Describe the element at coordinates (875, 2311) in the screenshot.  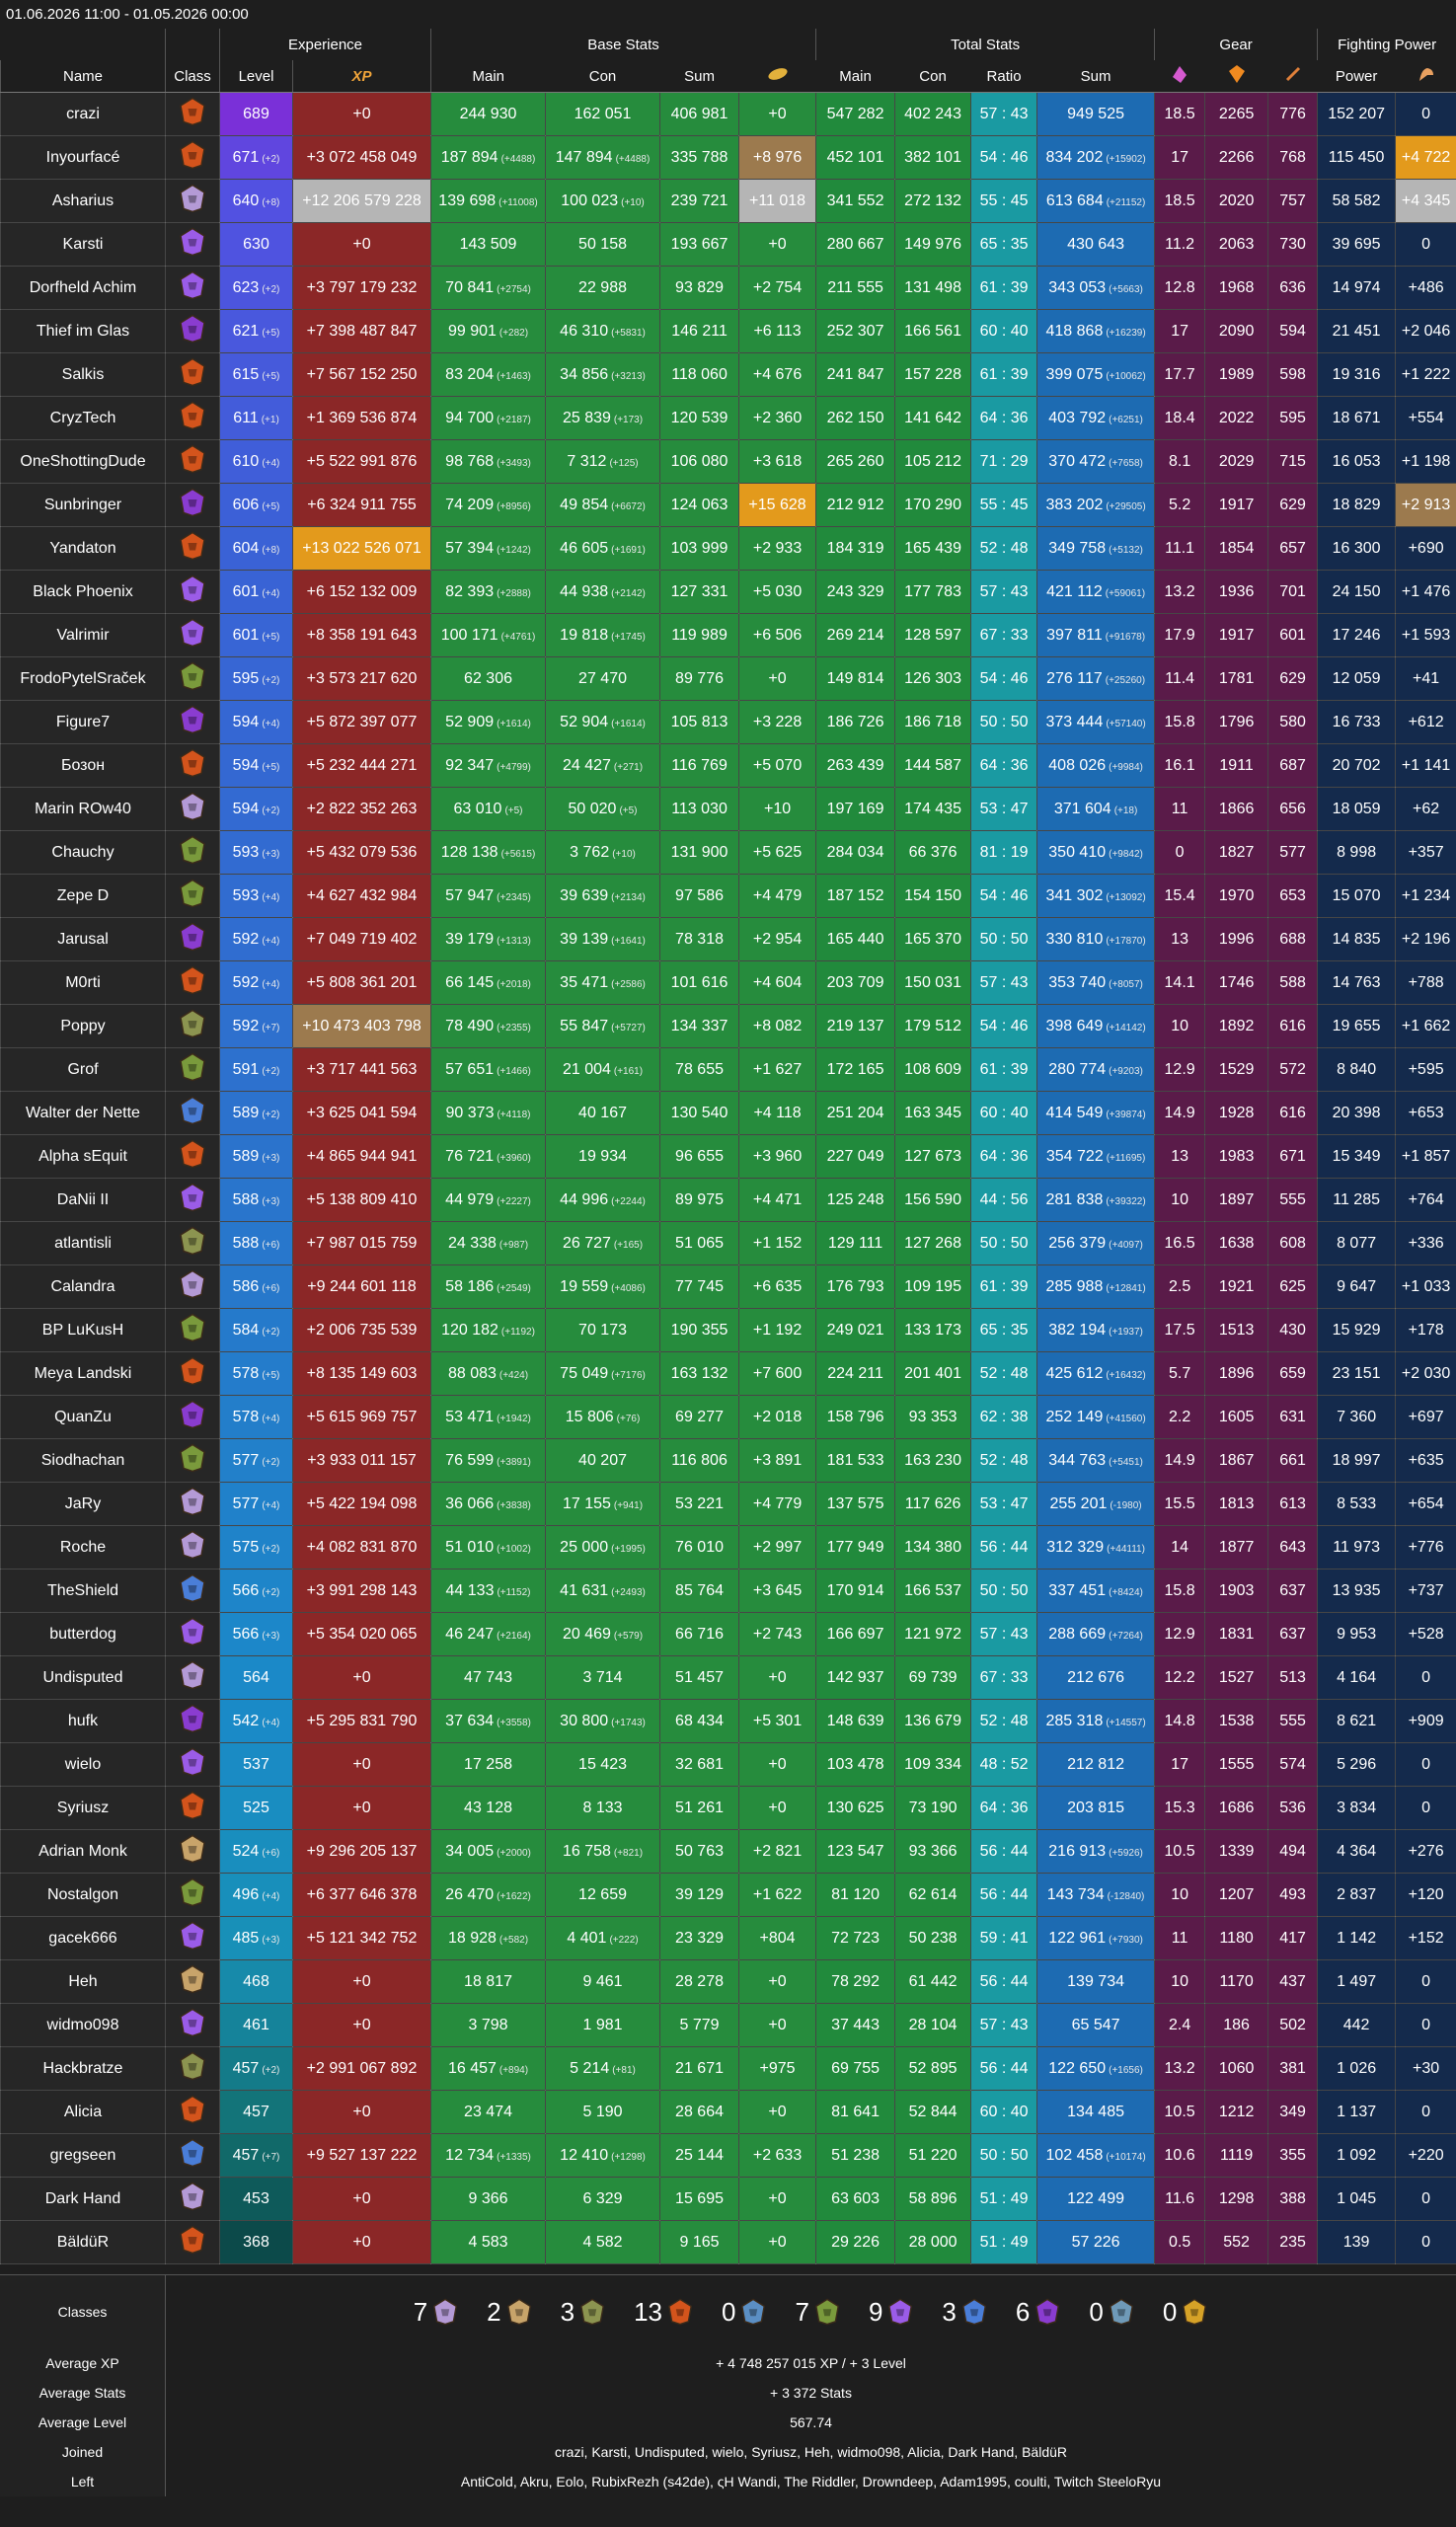
I see `count: 9` at that location.